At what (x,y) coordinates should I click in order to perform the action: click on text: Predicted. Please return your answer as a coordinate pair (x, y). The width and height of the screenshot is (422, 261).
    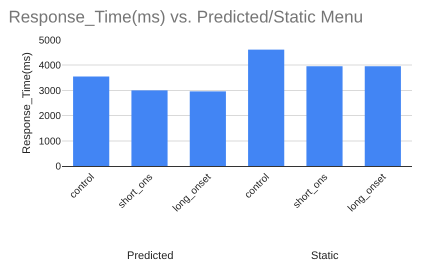
    Looking at the image, I should click on (150, 255).